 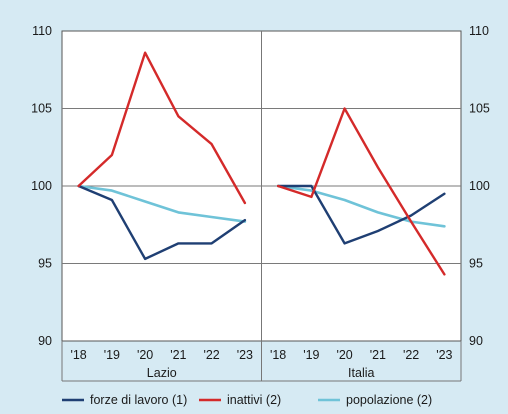 What do you see at coordinates (162, 373) in the screenshot?
I see `panel-label: Lazio` at bounding box center [162, 373].